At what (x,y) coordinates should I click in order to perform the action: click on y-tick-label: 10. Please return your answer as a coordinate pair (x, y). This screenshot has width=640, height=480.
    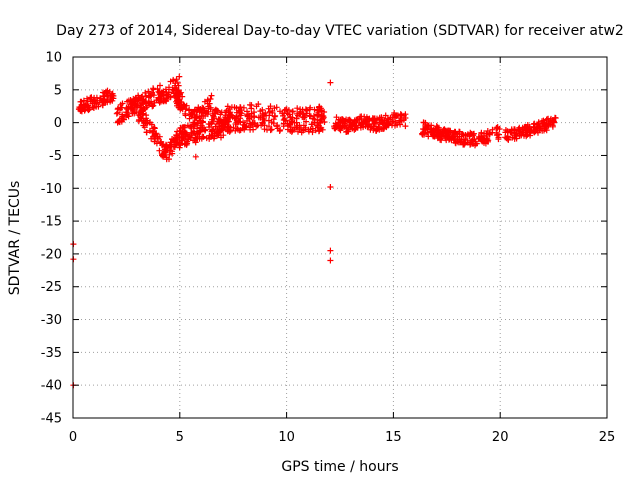
    Looking at the image, I should click on (53, 58).